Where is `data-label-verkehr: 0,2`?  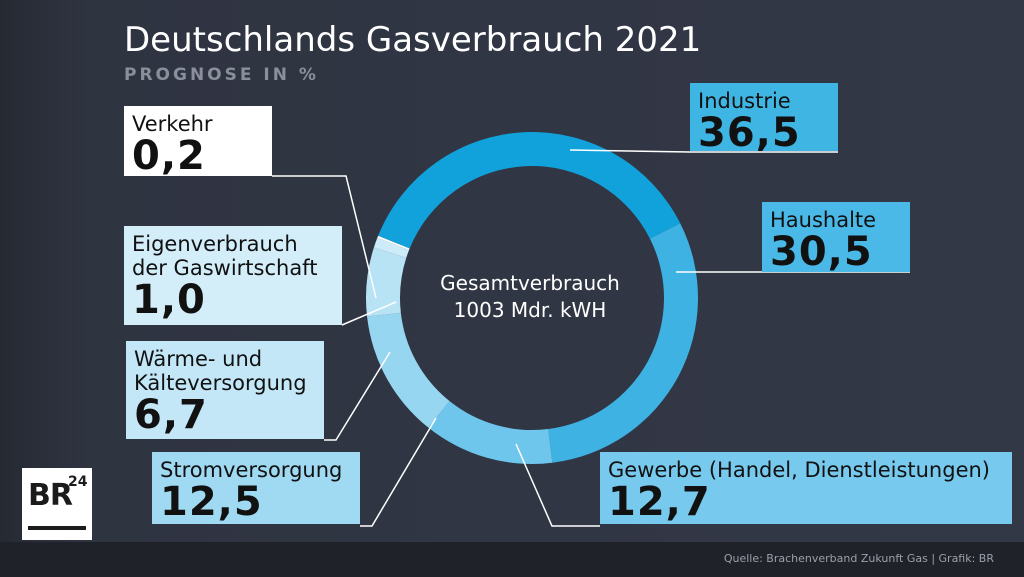 data-label-verkehr: 0,2 is located at coordinates (169, 154).